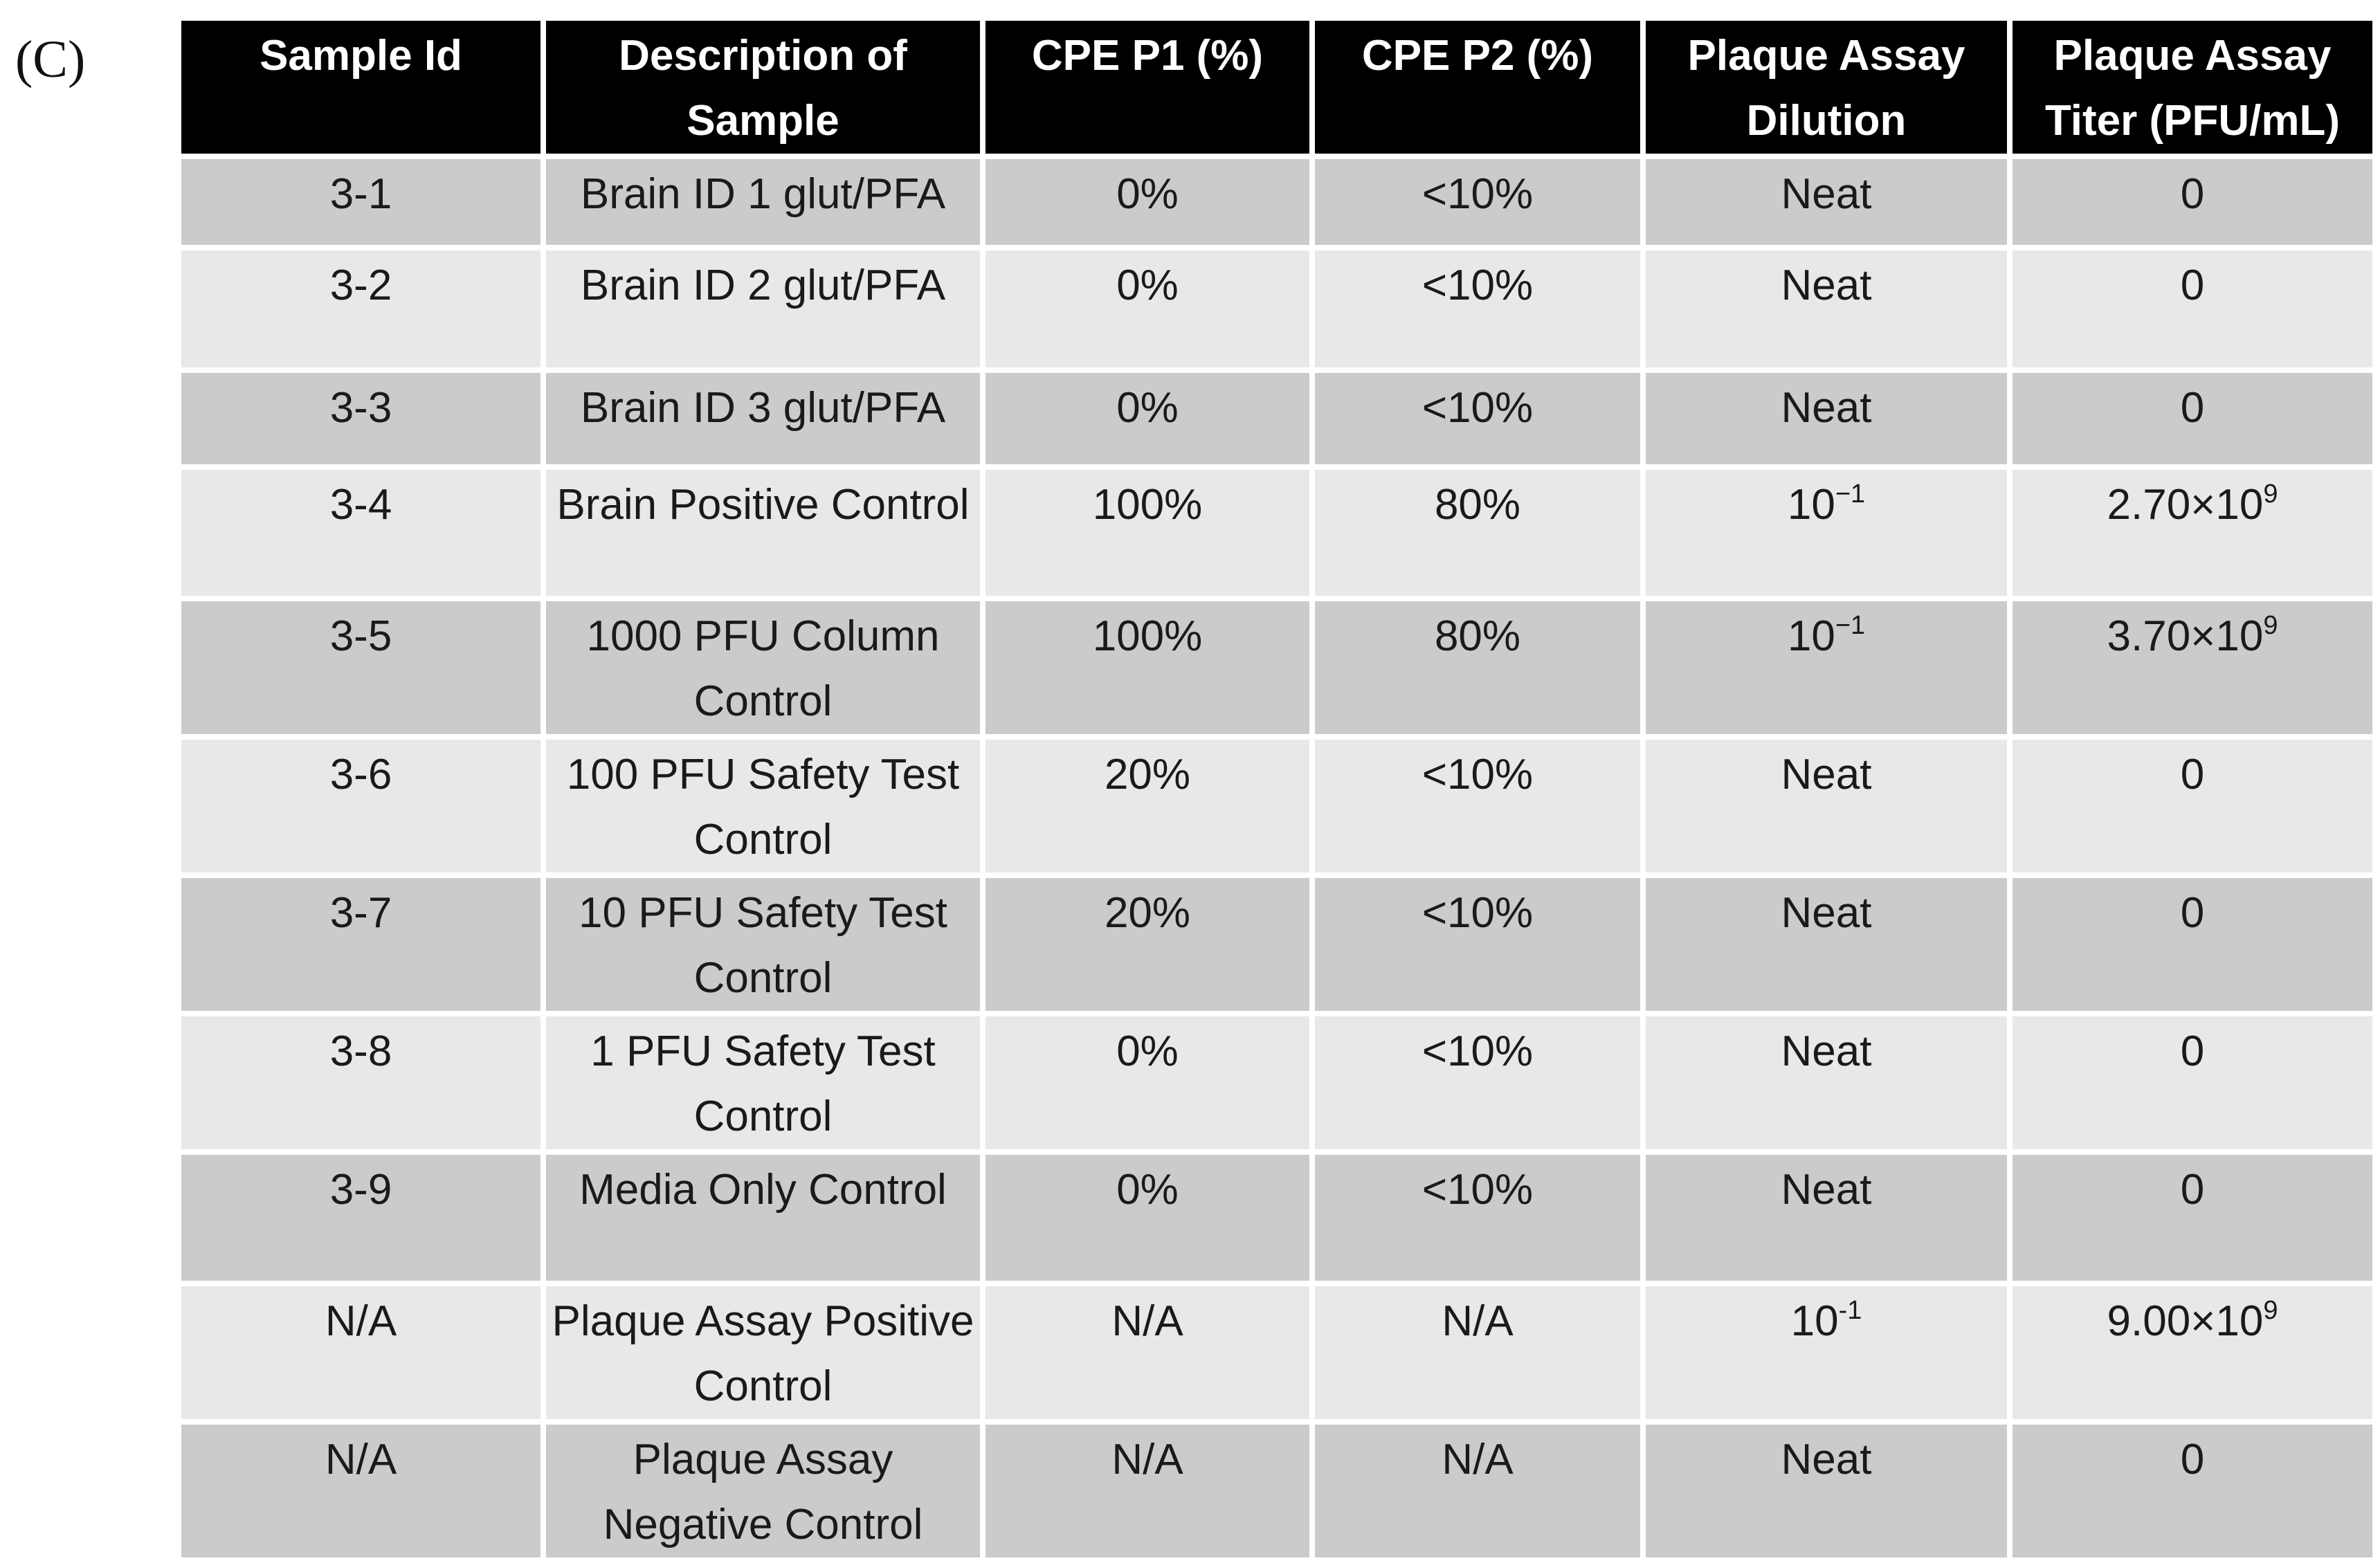 Image resolution: width=2380 pixels, height=1563 pixels. What do you see at coordinates (1276, 418) in the screenshot?
I see `table-row: 3-3 Brain ID 3 glut/PFA 0% <10% Neat 0` at bounding box center [1276, 418].